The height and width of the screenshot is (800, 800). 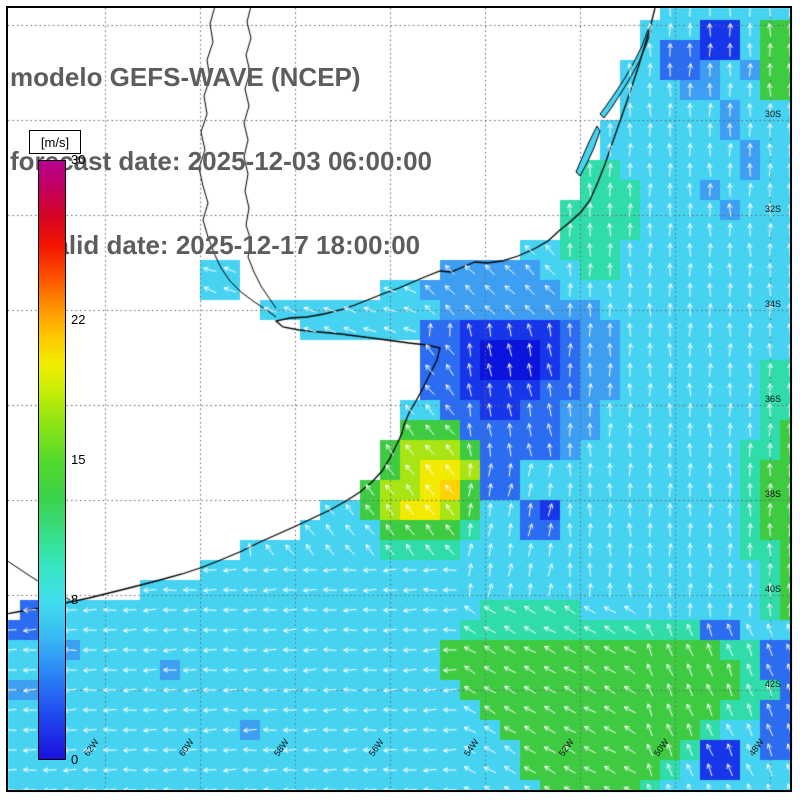 What do you see at coordinates (75, 759) in the screenshot?
I see `colorbar-tick: 0` at bounding box center [75, 759].